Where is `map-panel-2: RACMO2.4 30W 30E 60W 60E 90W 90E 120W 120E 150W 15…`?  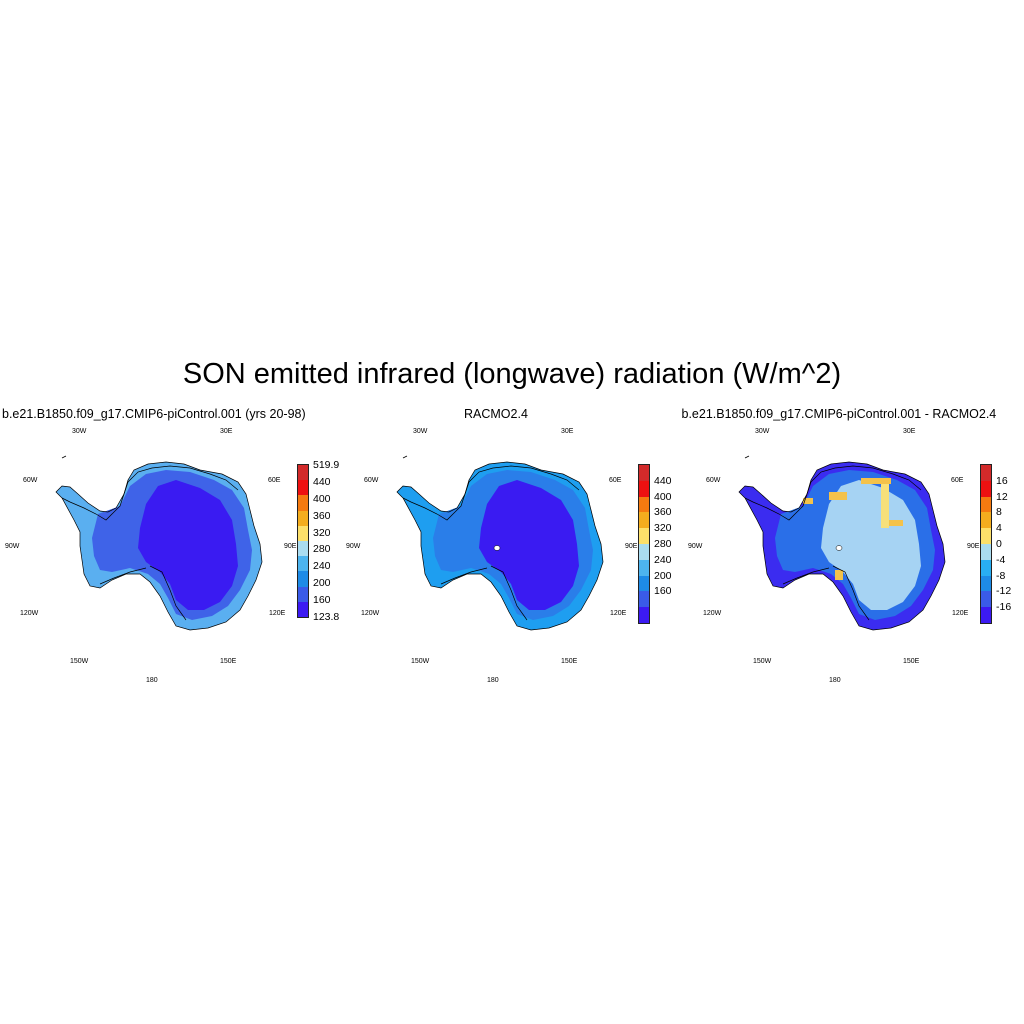
map-panel-2: RACMO2.4 30W 30E 60W 60E 90W 90E 120W 120E 150W 15… is located at coordinates (511, 549).